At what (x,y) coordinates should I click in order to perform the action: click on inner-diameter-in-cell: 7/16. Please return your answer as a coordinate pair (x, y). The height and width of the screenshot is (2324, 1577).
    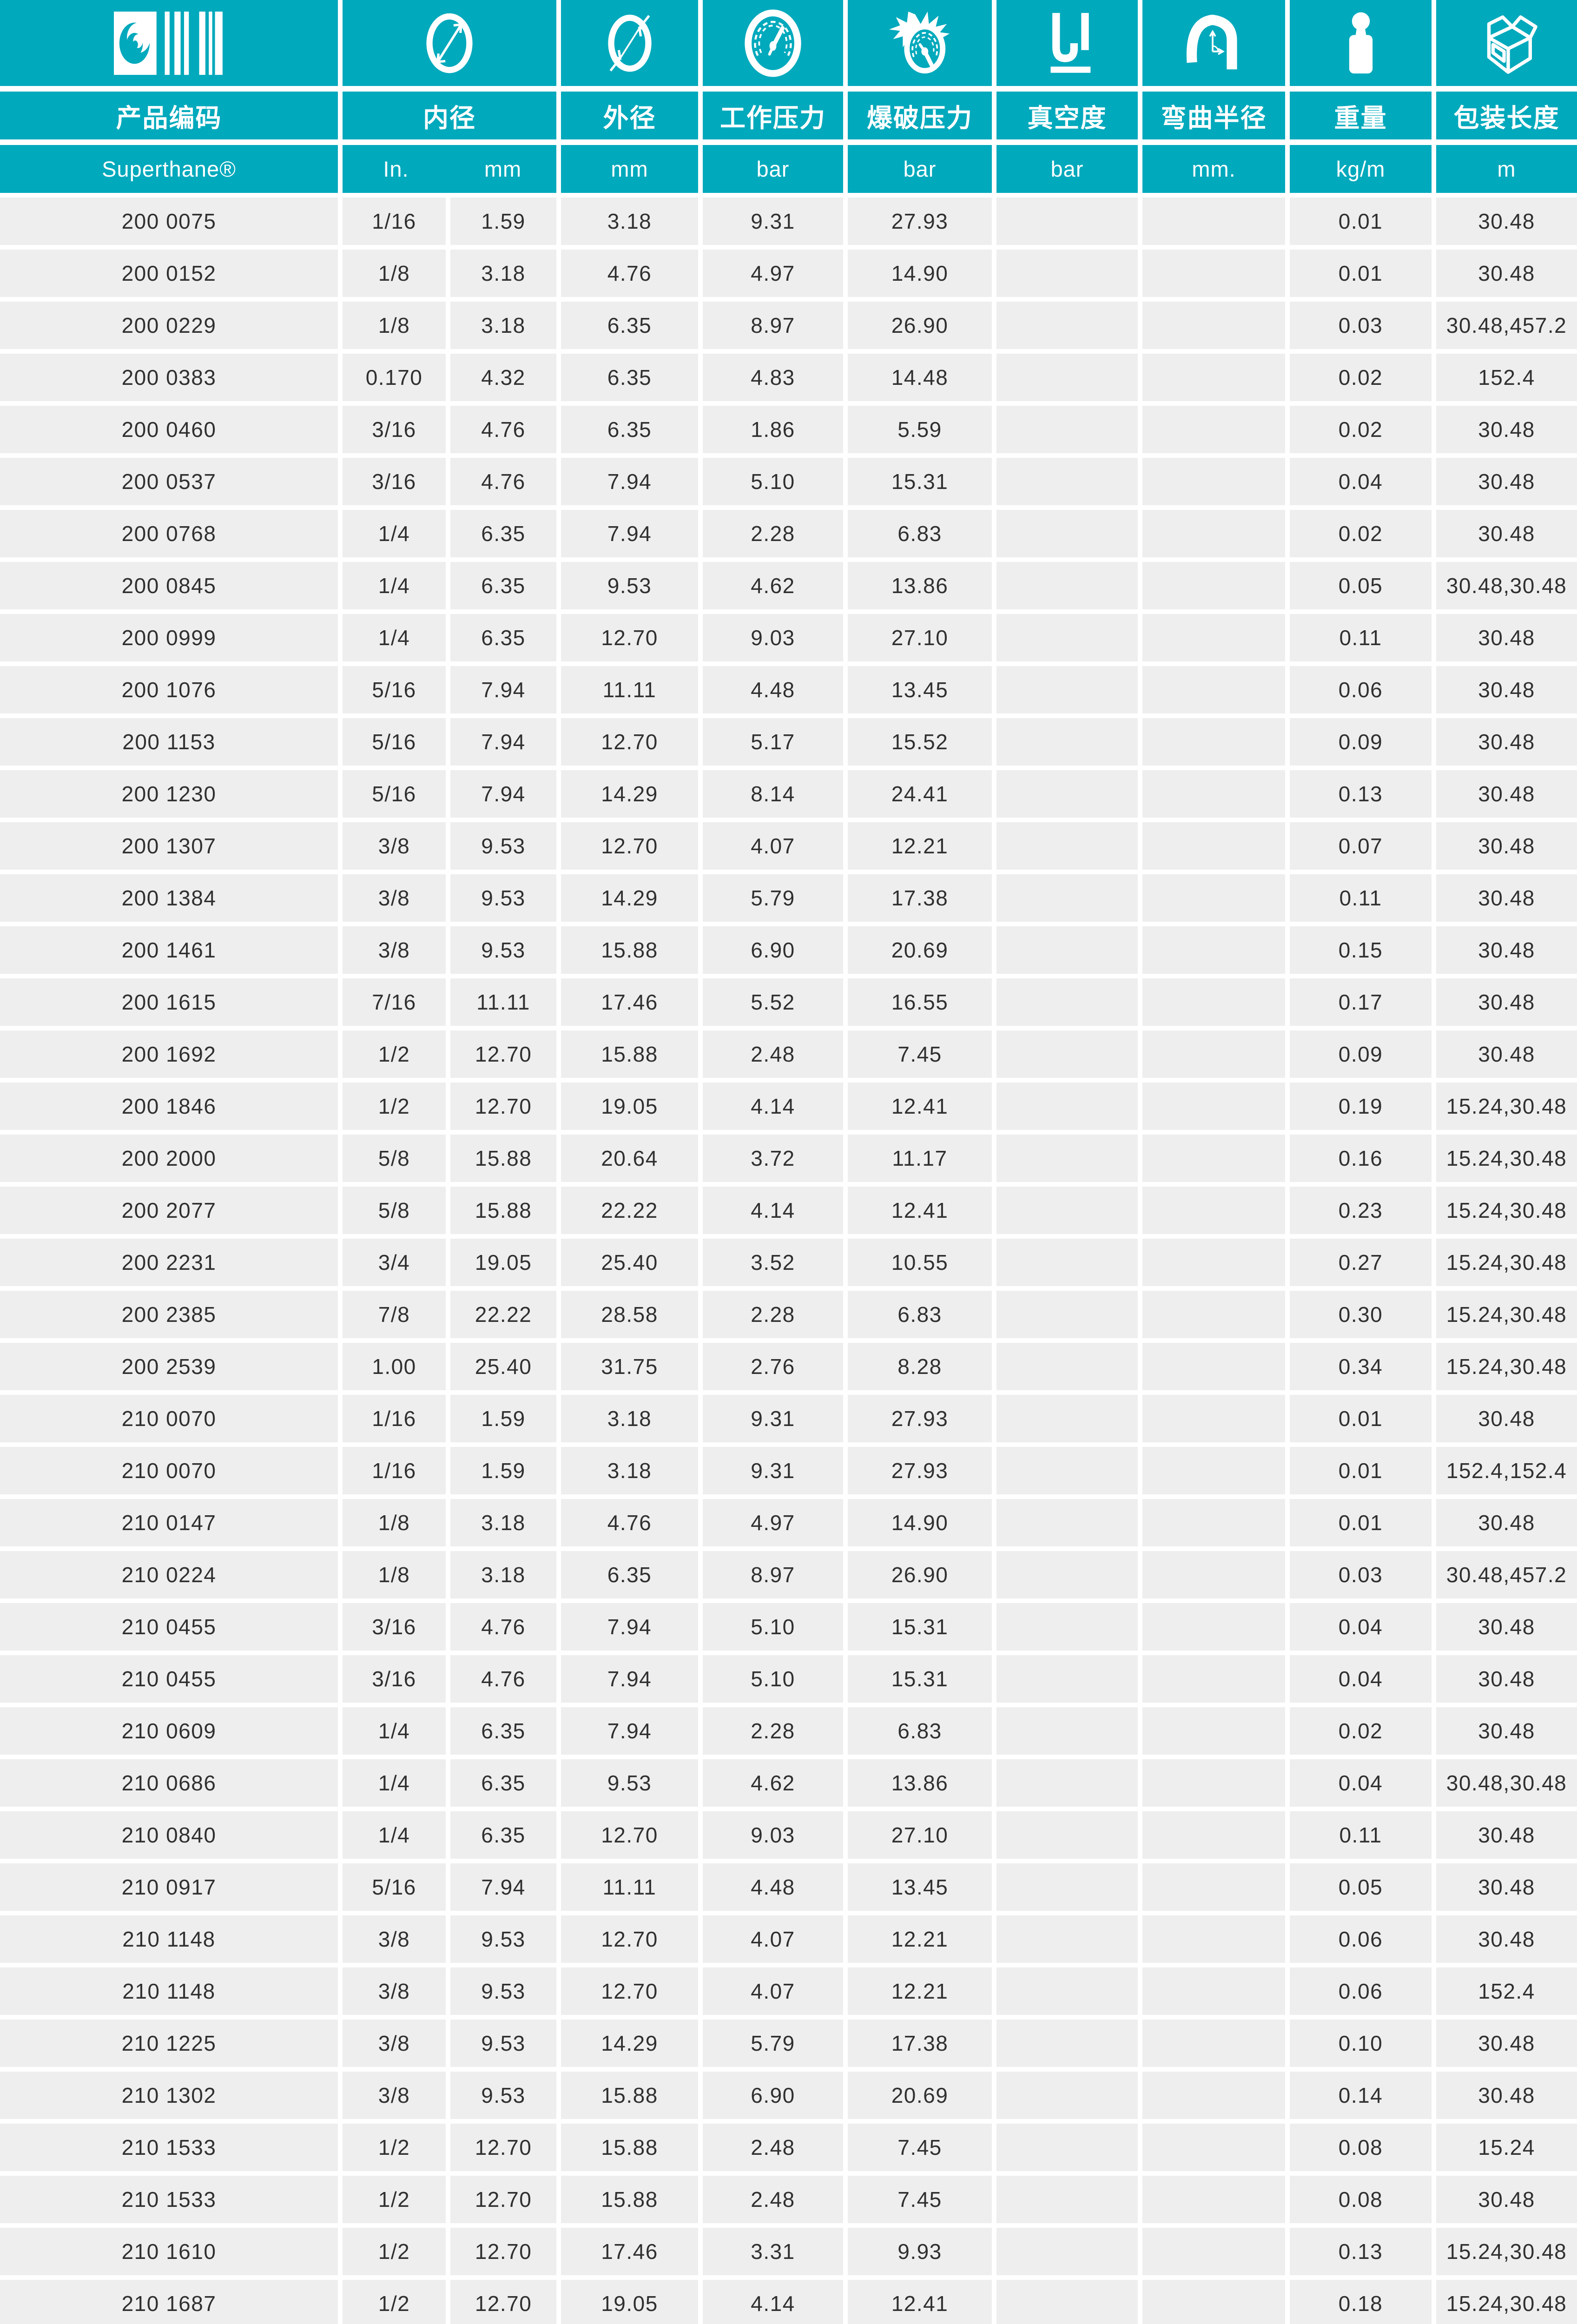
    Looking at the image, I should click on (394, 1002).